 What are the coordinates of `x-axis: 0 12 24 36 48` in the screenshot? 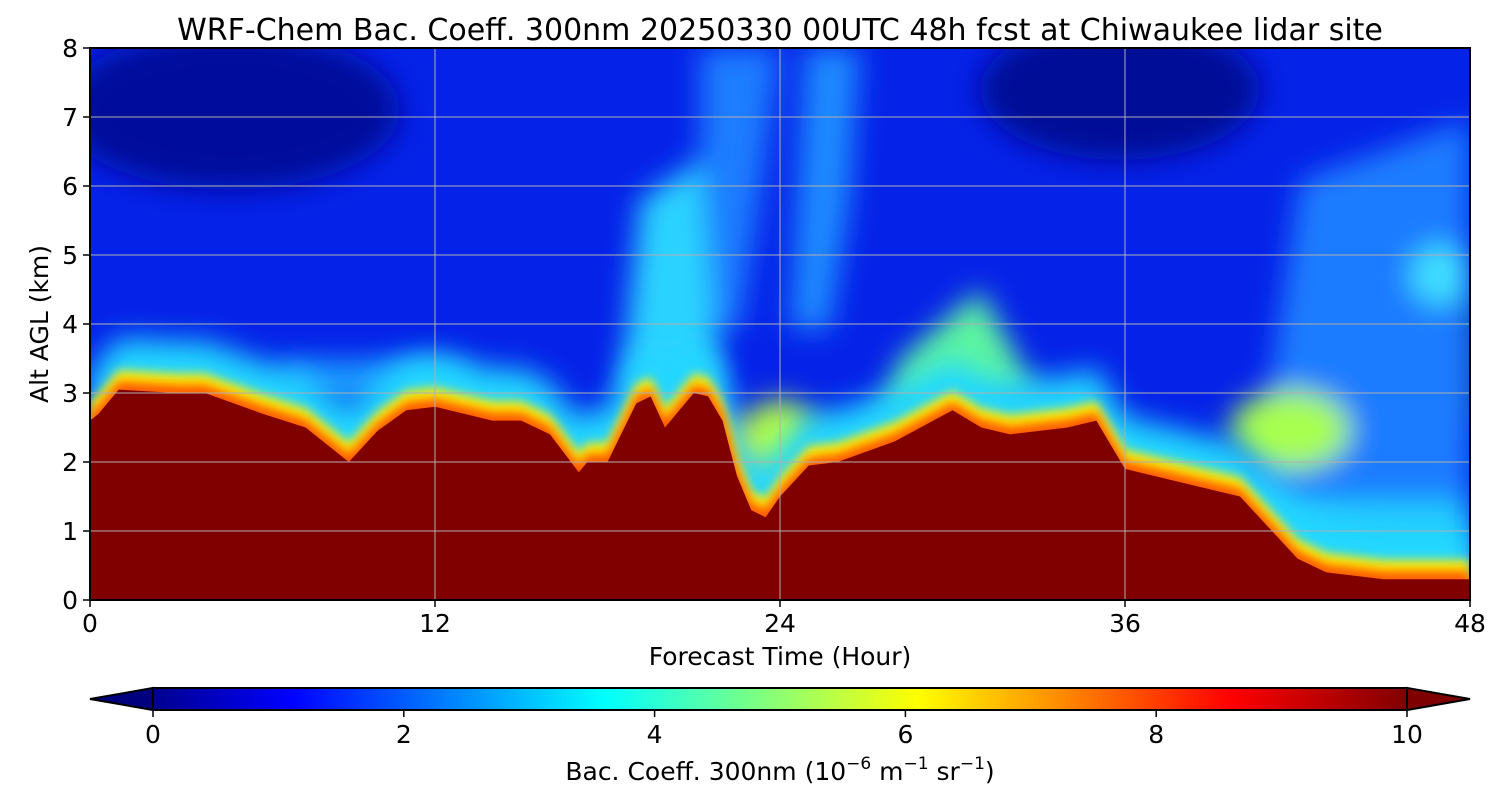 It's located at (784, 619).